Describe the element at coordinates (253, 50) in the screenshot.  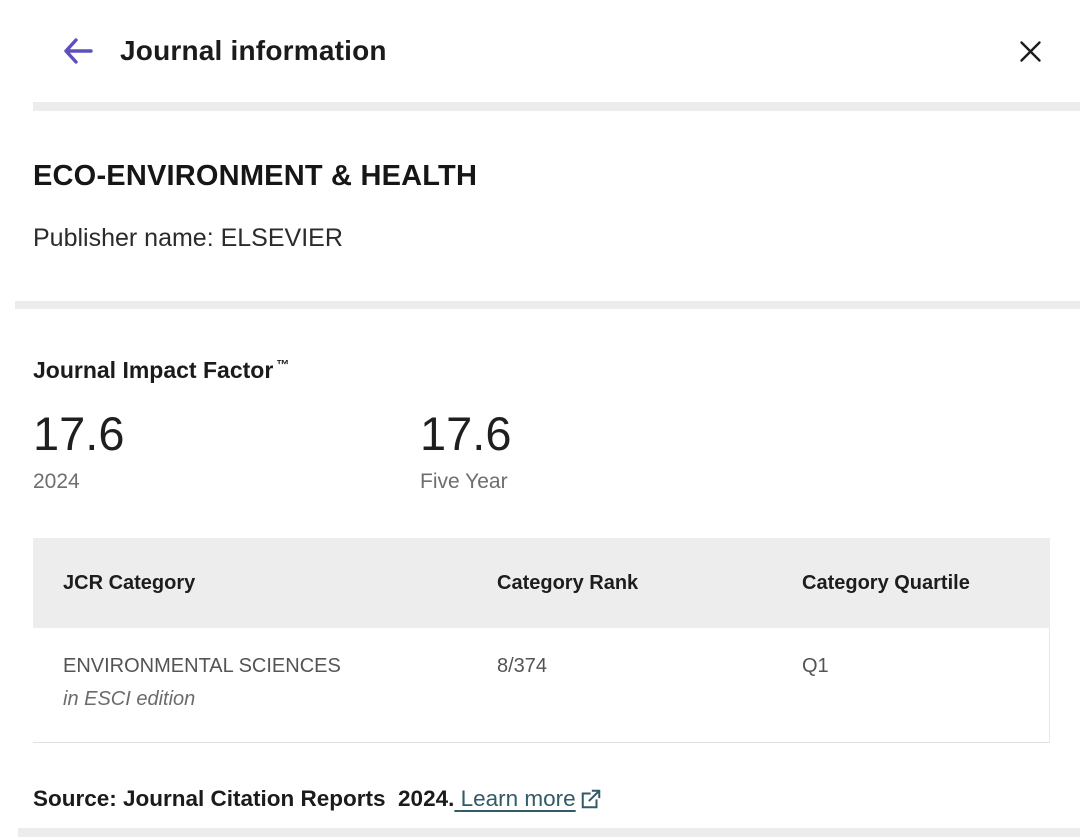
I see `page-title: Journal information` at that location.